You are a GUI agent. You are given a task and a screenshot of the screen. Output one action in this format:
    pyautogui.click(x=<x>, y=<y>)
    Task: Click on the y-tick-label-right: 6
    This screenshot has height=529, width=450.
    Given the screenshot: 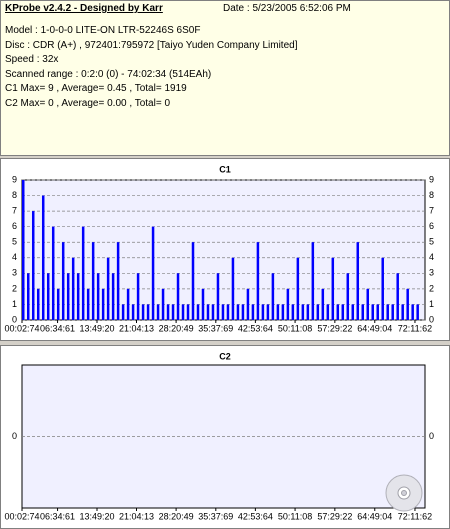 What is the action you would take?
    pyautogui.click(x=431, y=226)
    